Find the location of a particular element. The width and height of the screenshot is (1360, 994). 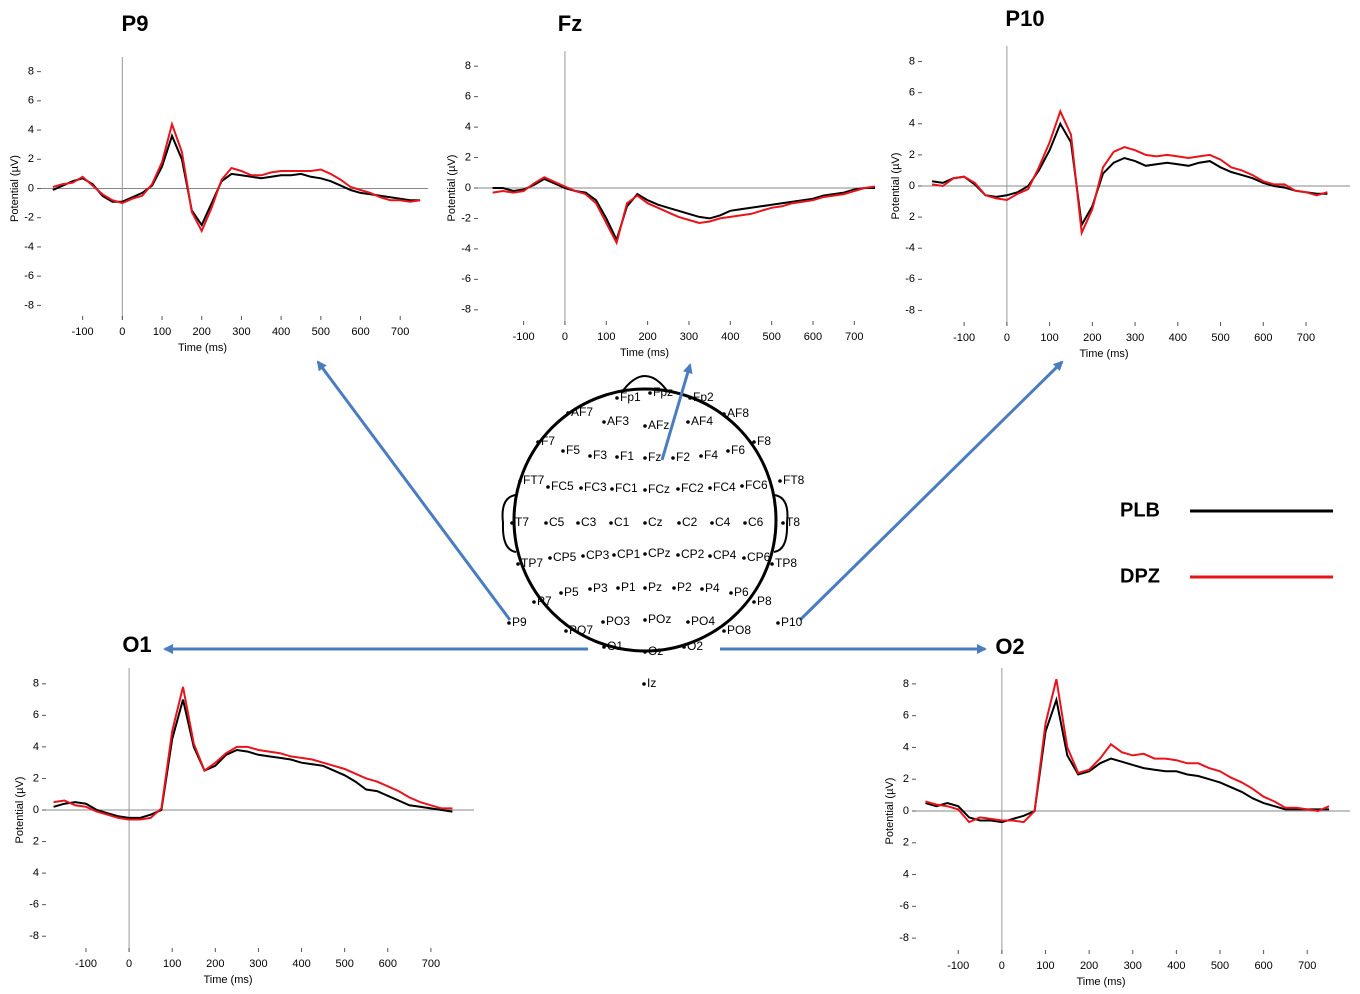

electrode-label: POz is located at coordinates (659, 619).